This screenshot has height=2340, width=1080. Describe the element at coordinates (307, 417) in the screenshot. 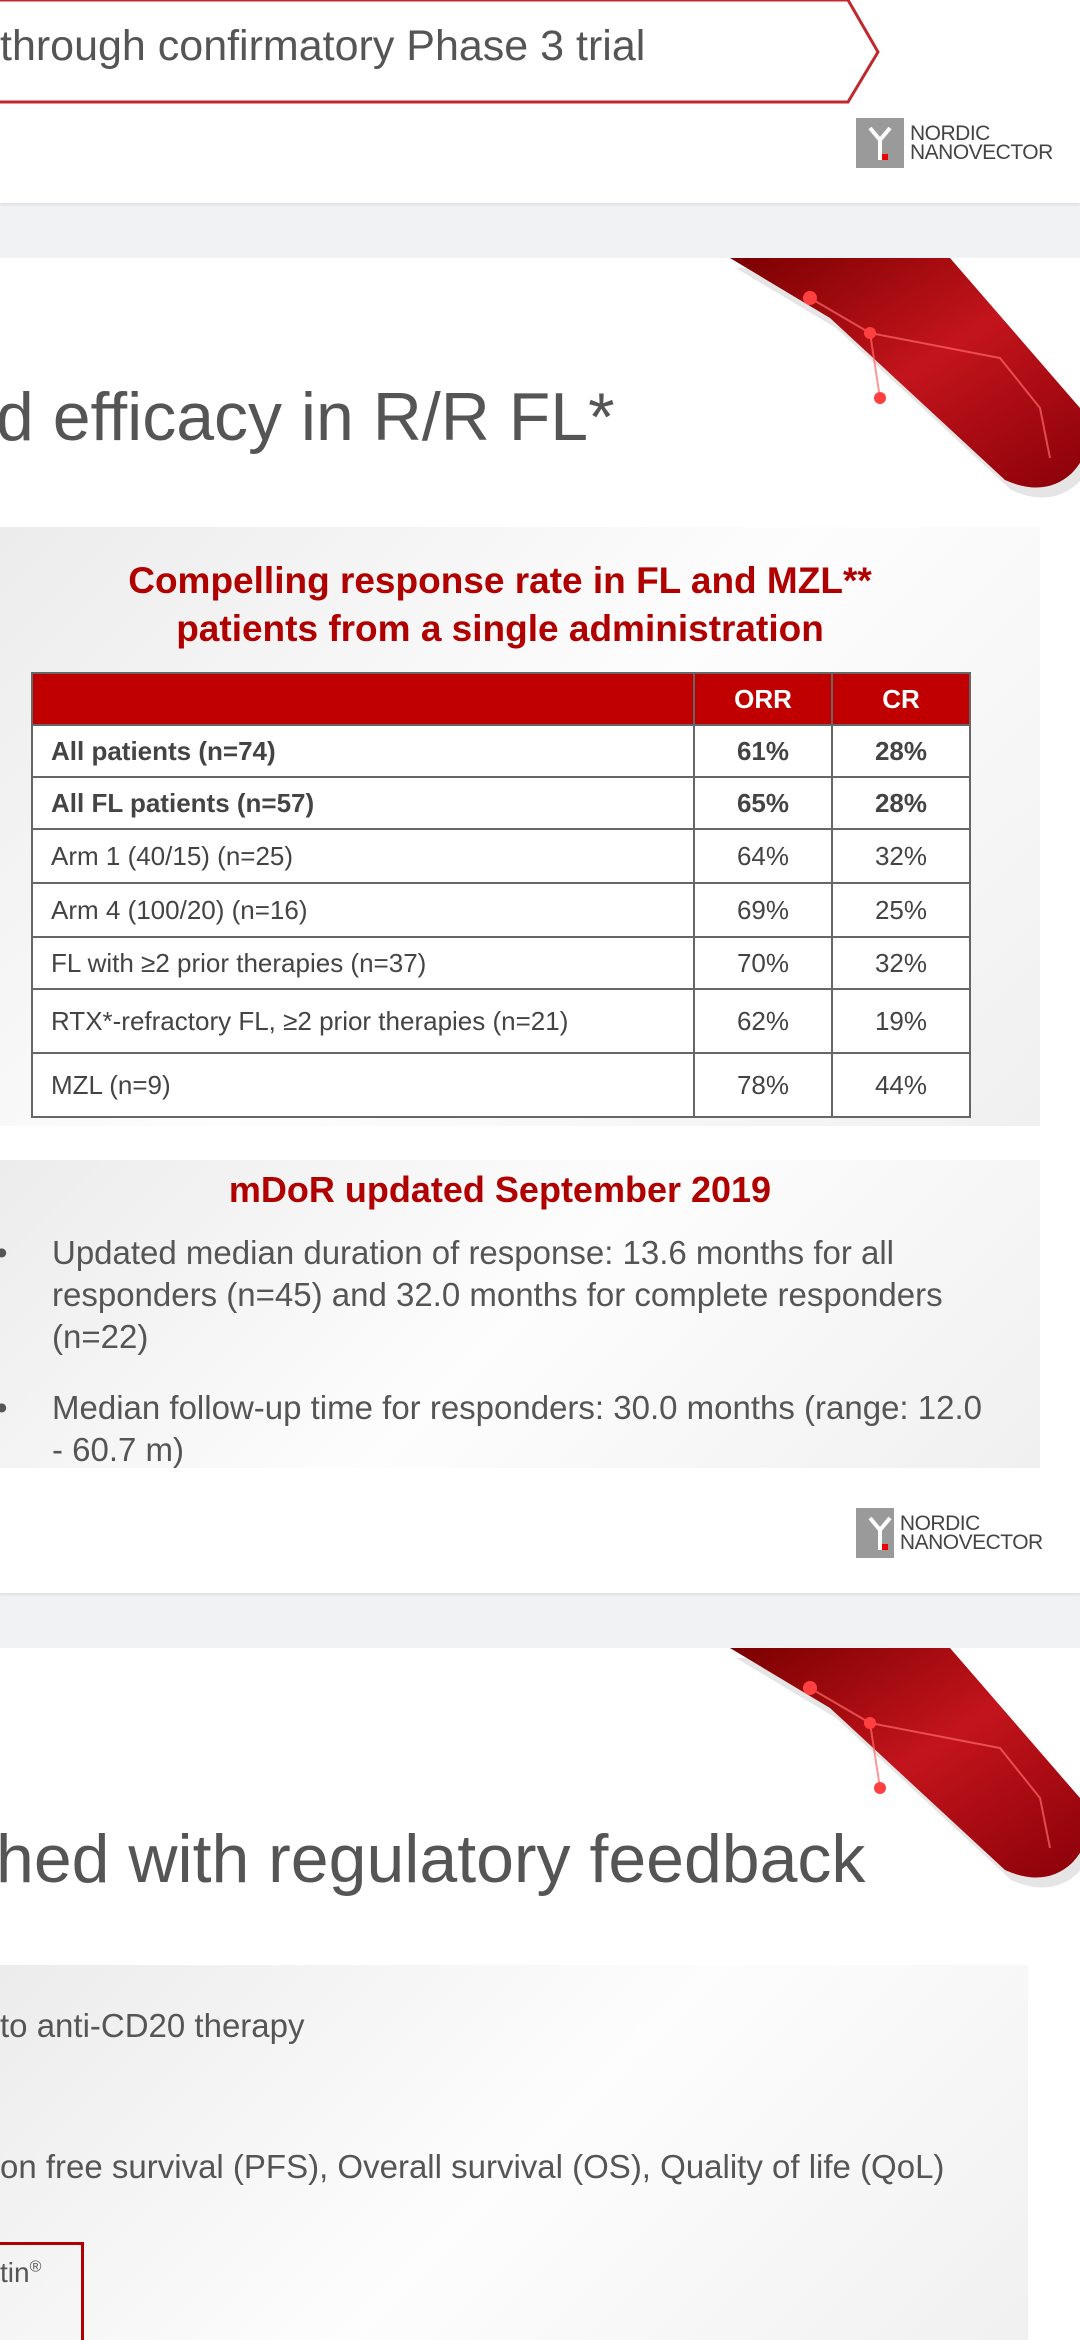

I see `slide-title: d efficacy in R/R FL*` at that location.